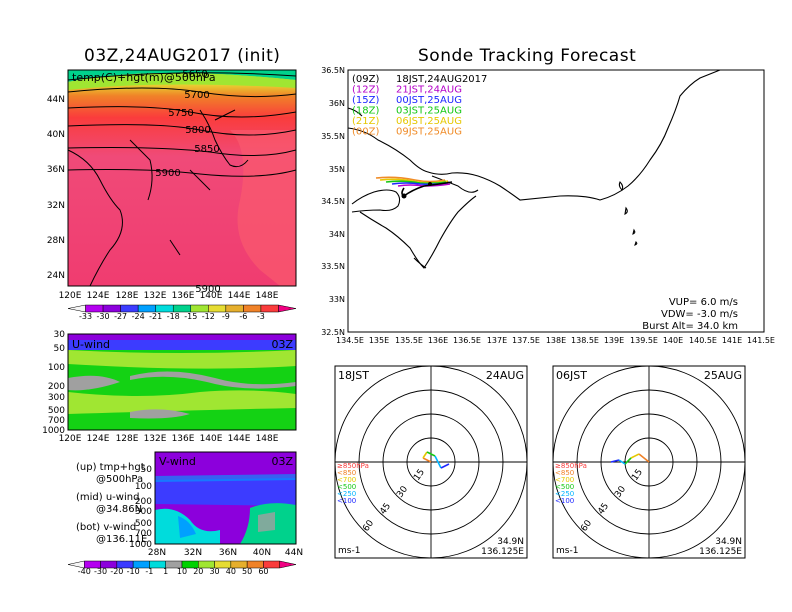 This screenshot has width=792, height=612. Describe the element at coordinates (138, 316) in the screenshot. I see `colorbar-label: -24` at that location.